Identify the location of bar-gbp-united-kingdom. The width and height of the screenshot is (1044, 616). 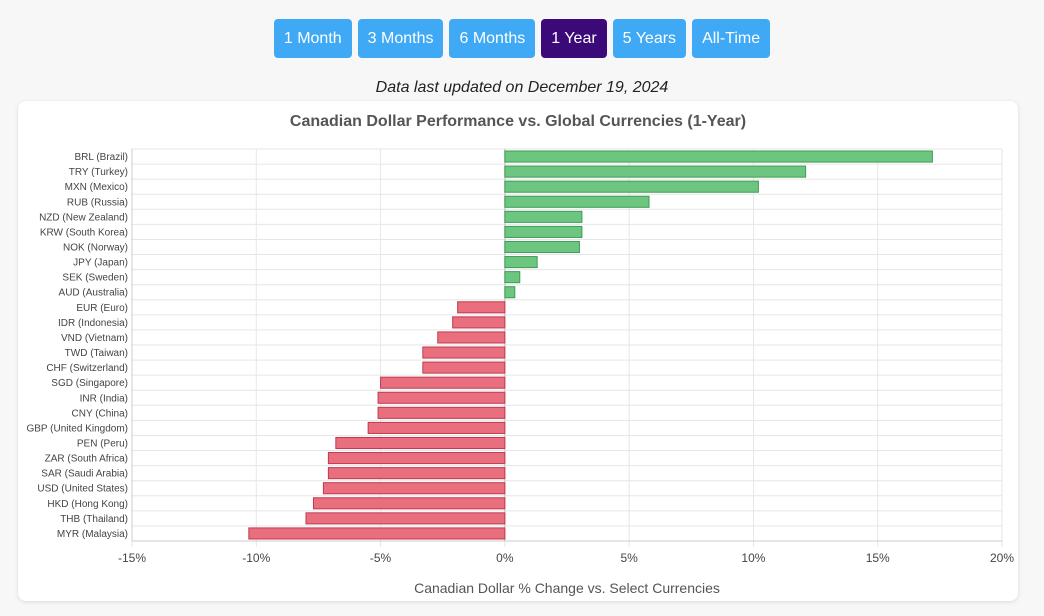
(436, 427).